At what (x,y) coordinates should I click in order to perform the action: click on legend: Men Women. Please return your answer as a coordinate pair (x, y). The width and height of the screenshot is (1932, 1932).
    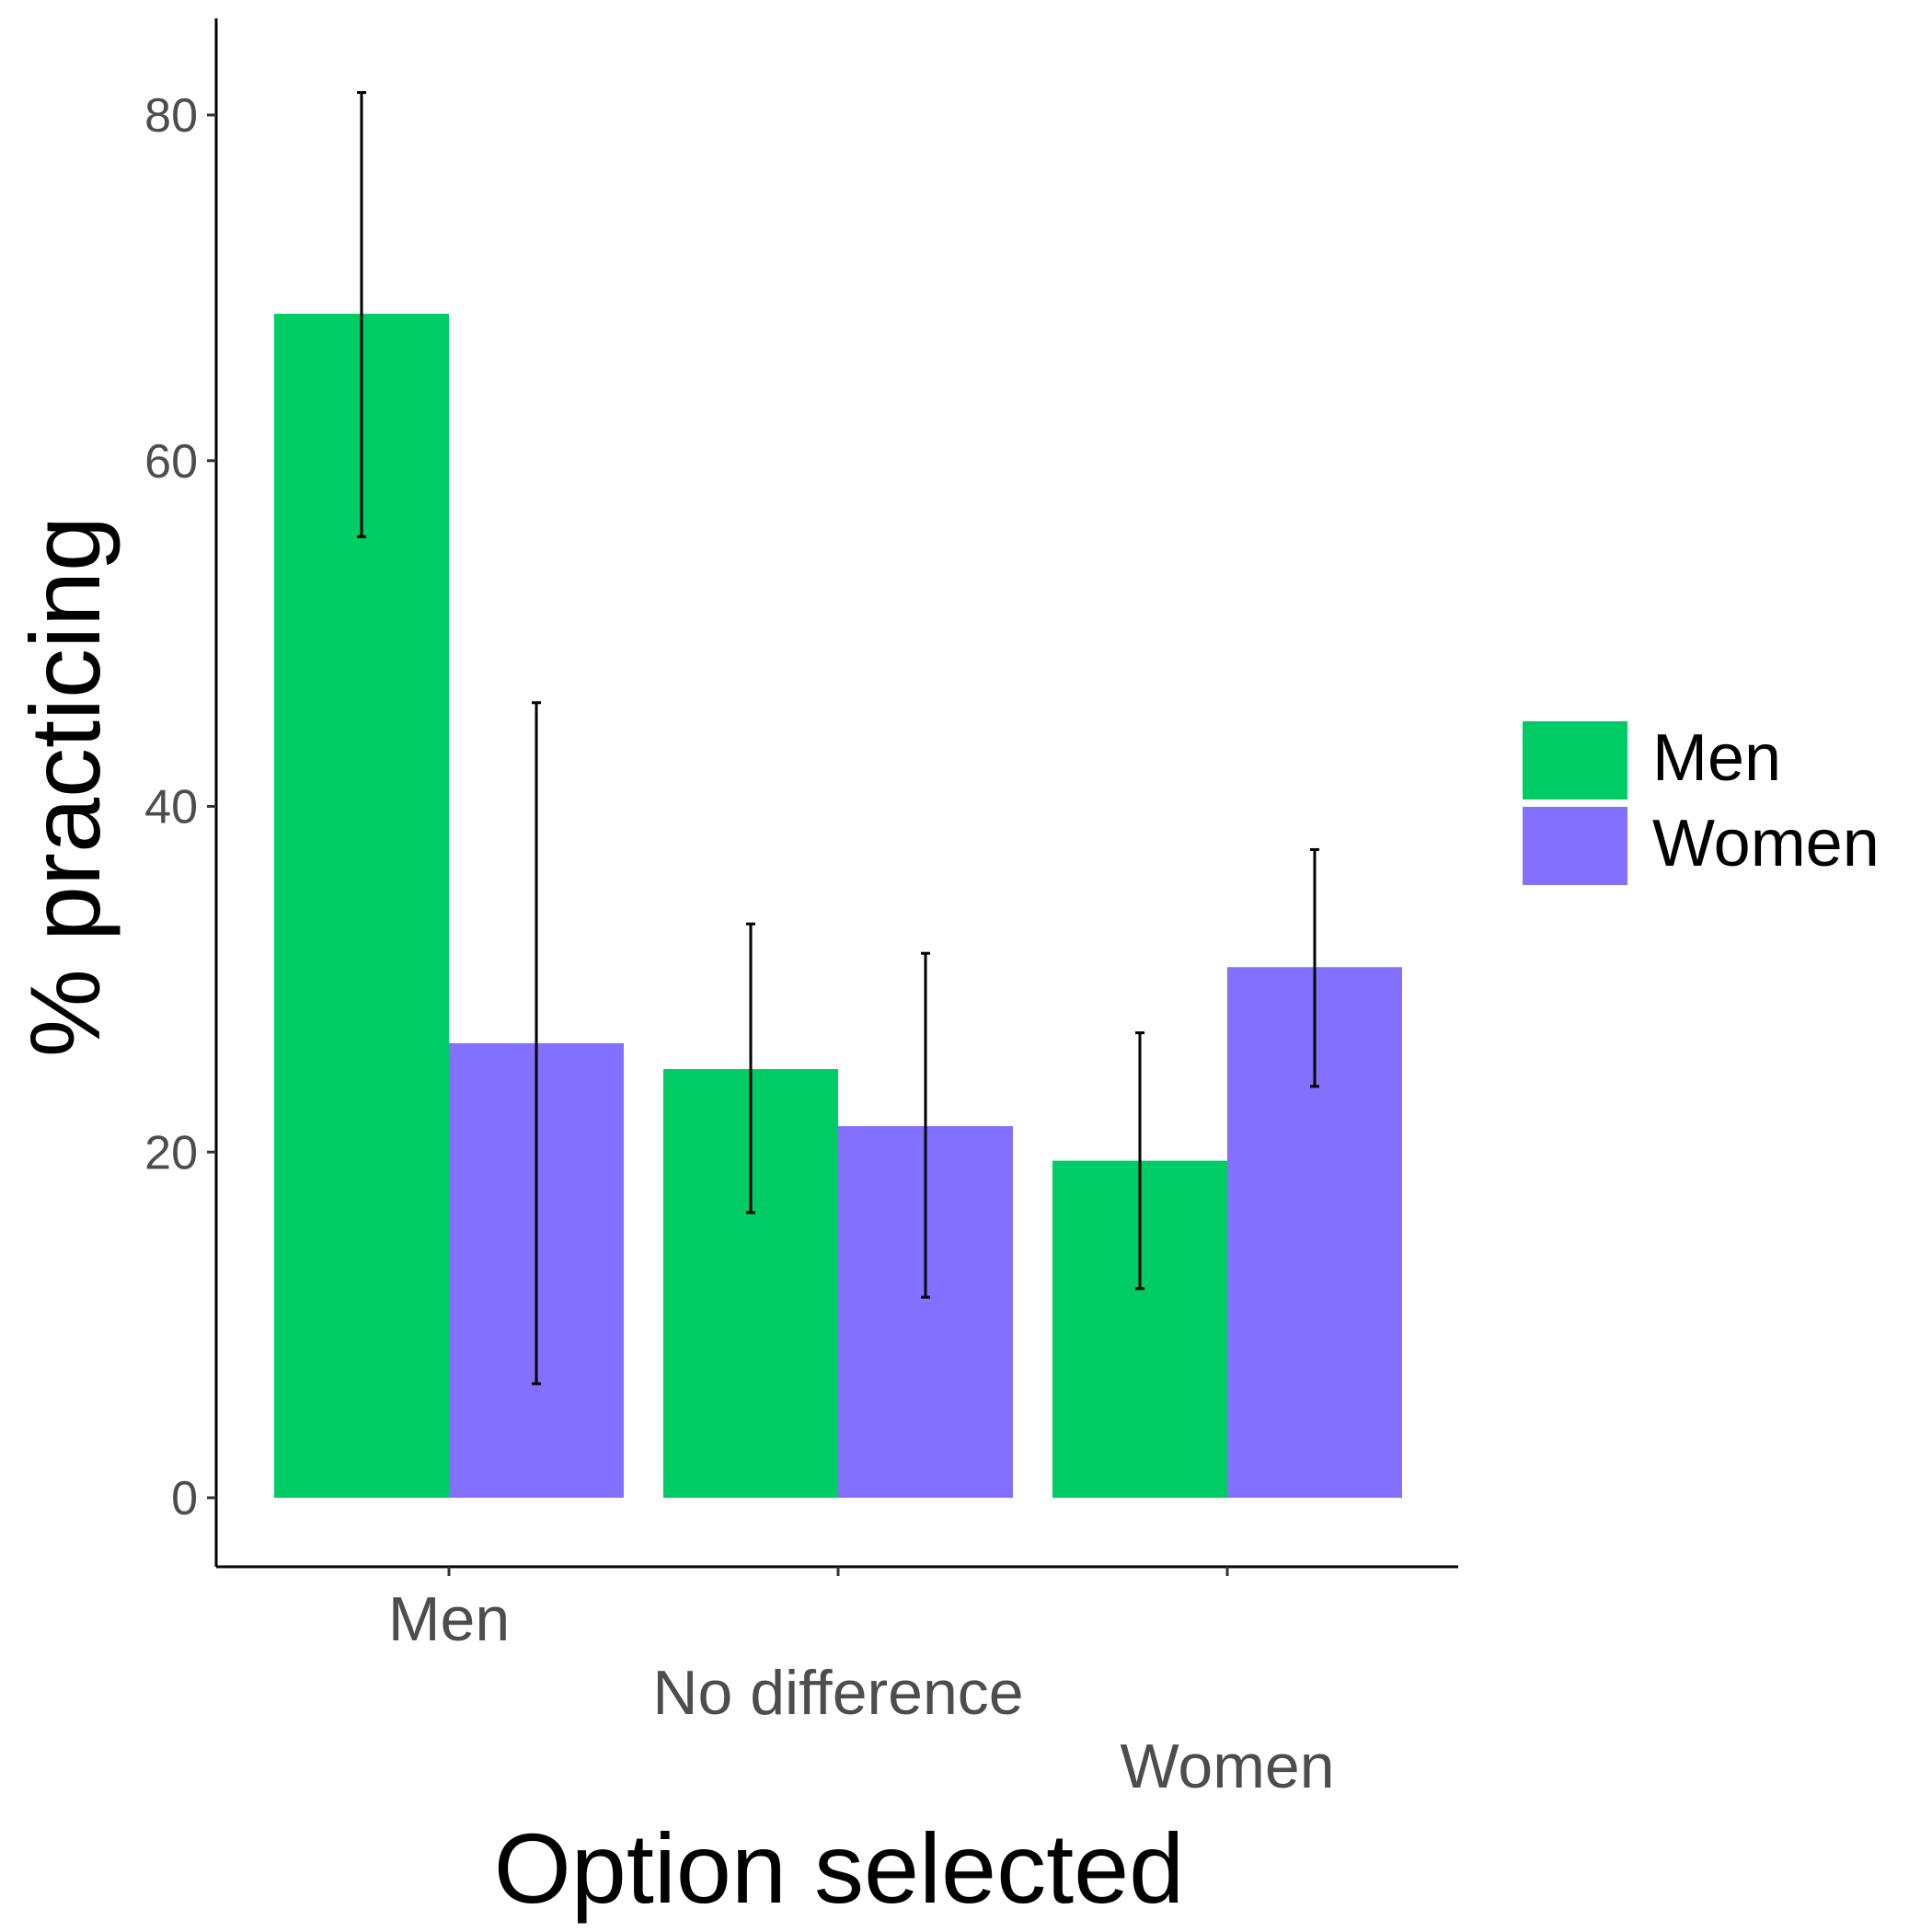
    Looking at the image, I should click on (1701, 803).